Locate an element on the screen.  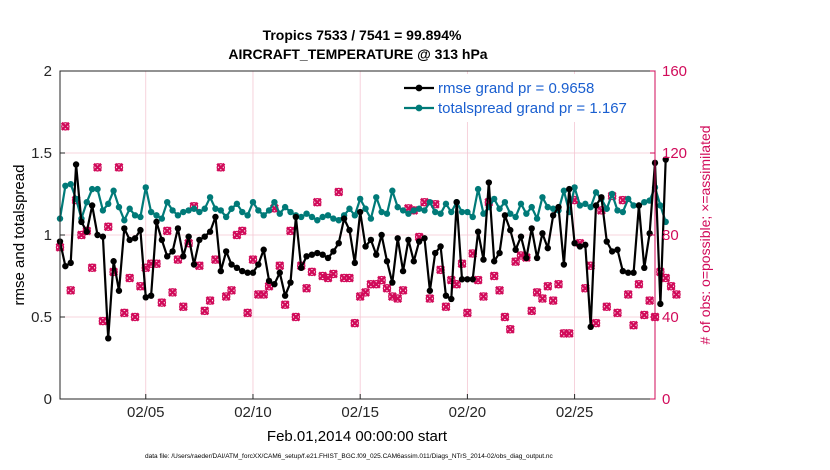
y-axis-right-ticks: 0 40 80 120 160 is located at coordinates (668, 235).